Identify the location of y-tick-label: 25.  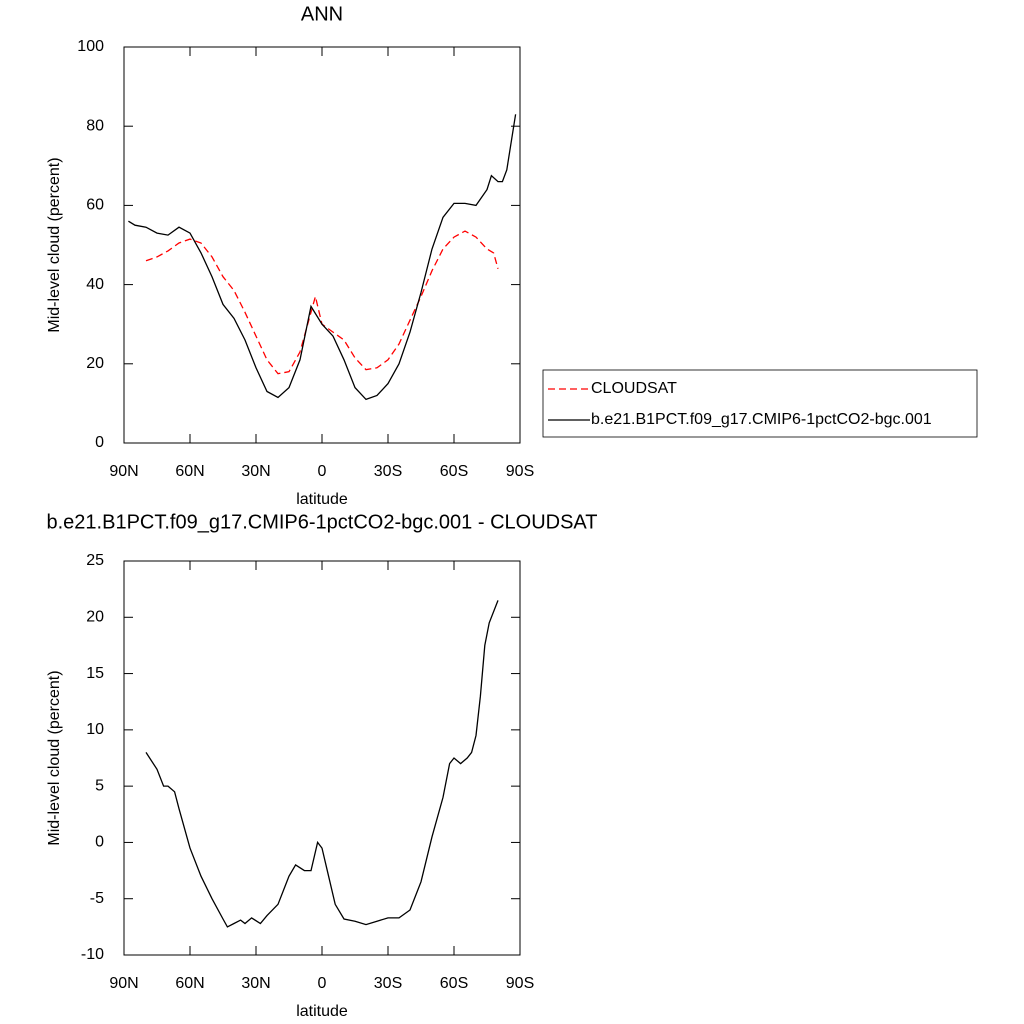
(95, 560).